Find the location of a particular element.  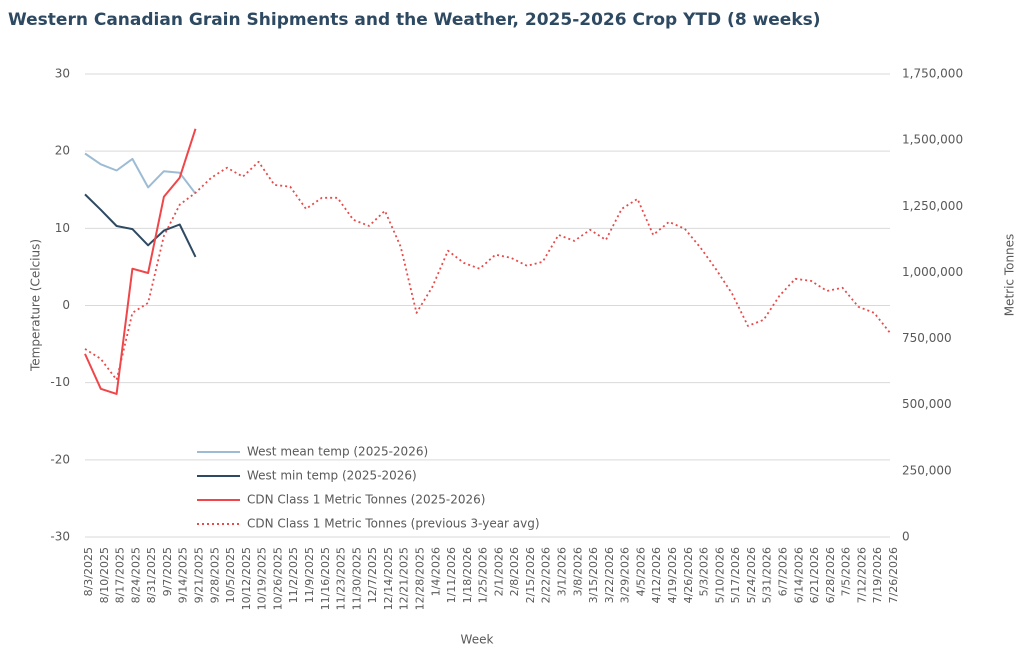

x-tick-label: 4/12/2026 is located at coordinates (656, 575).